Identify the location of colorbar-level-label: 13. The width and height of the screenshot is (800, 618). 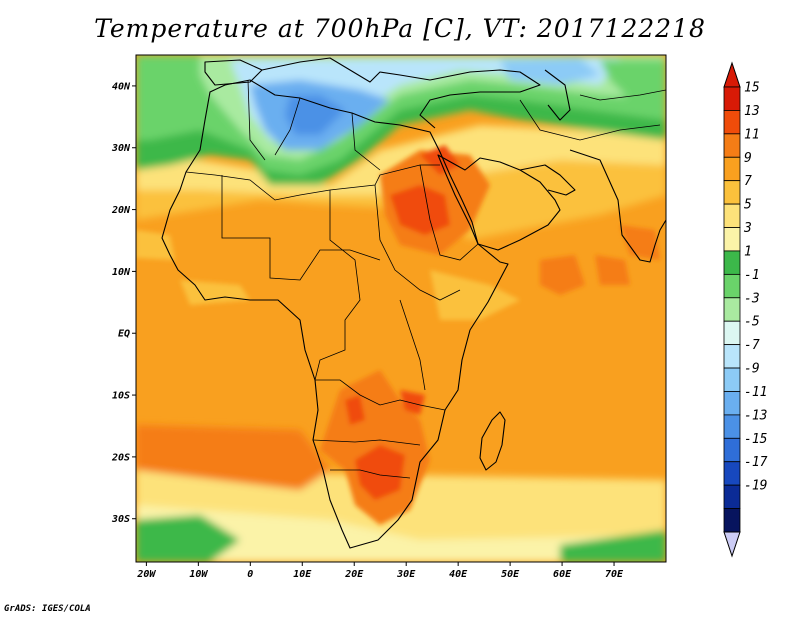
(752, 111).